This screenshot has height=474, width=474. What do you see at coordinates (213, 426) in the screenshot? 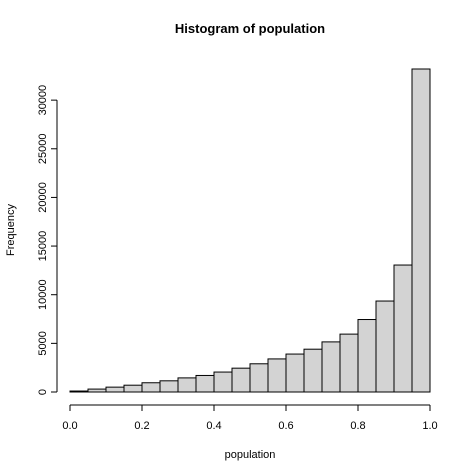
I see `x-tick-label: 0.4` at bounding box center [213, 426].